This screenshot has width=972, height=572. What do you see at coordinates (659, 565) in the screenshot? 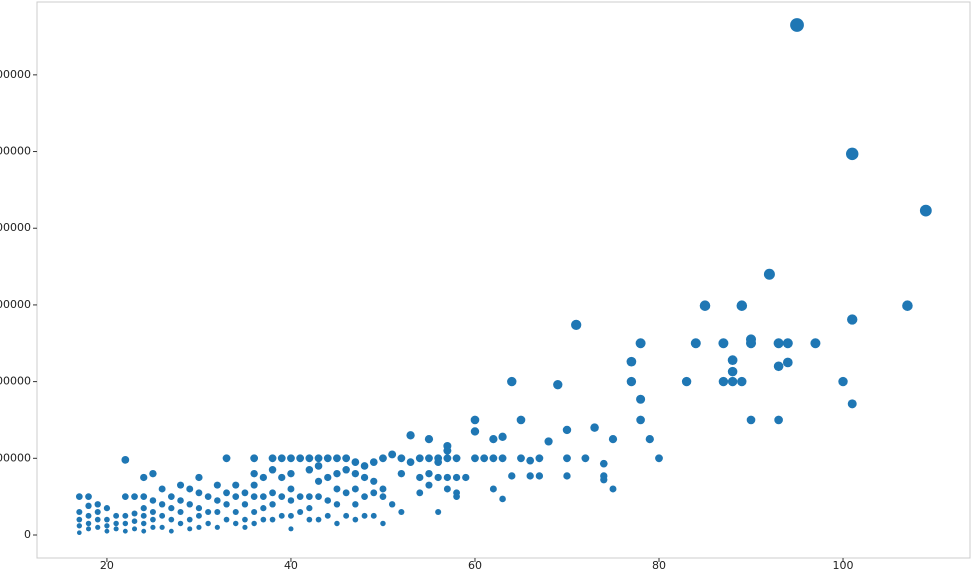
I see `x-tick-label: 80` at bounding box center [659, 565].